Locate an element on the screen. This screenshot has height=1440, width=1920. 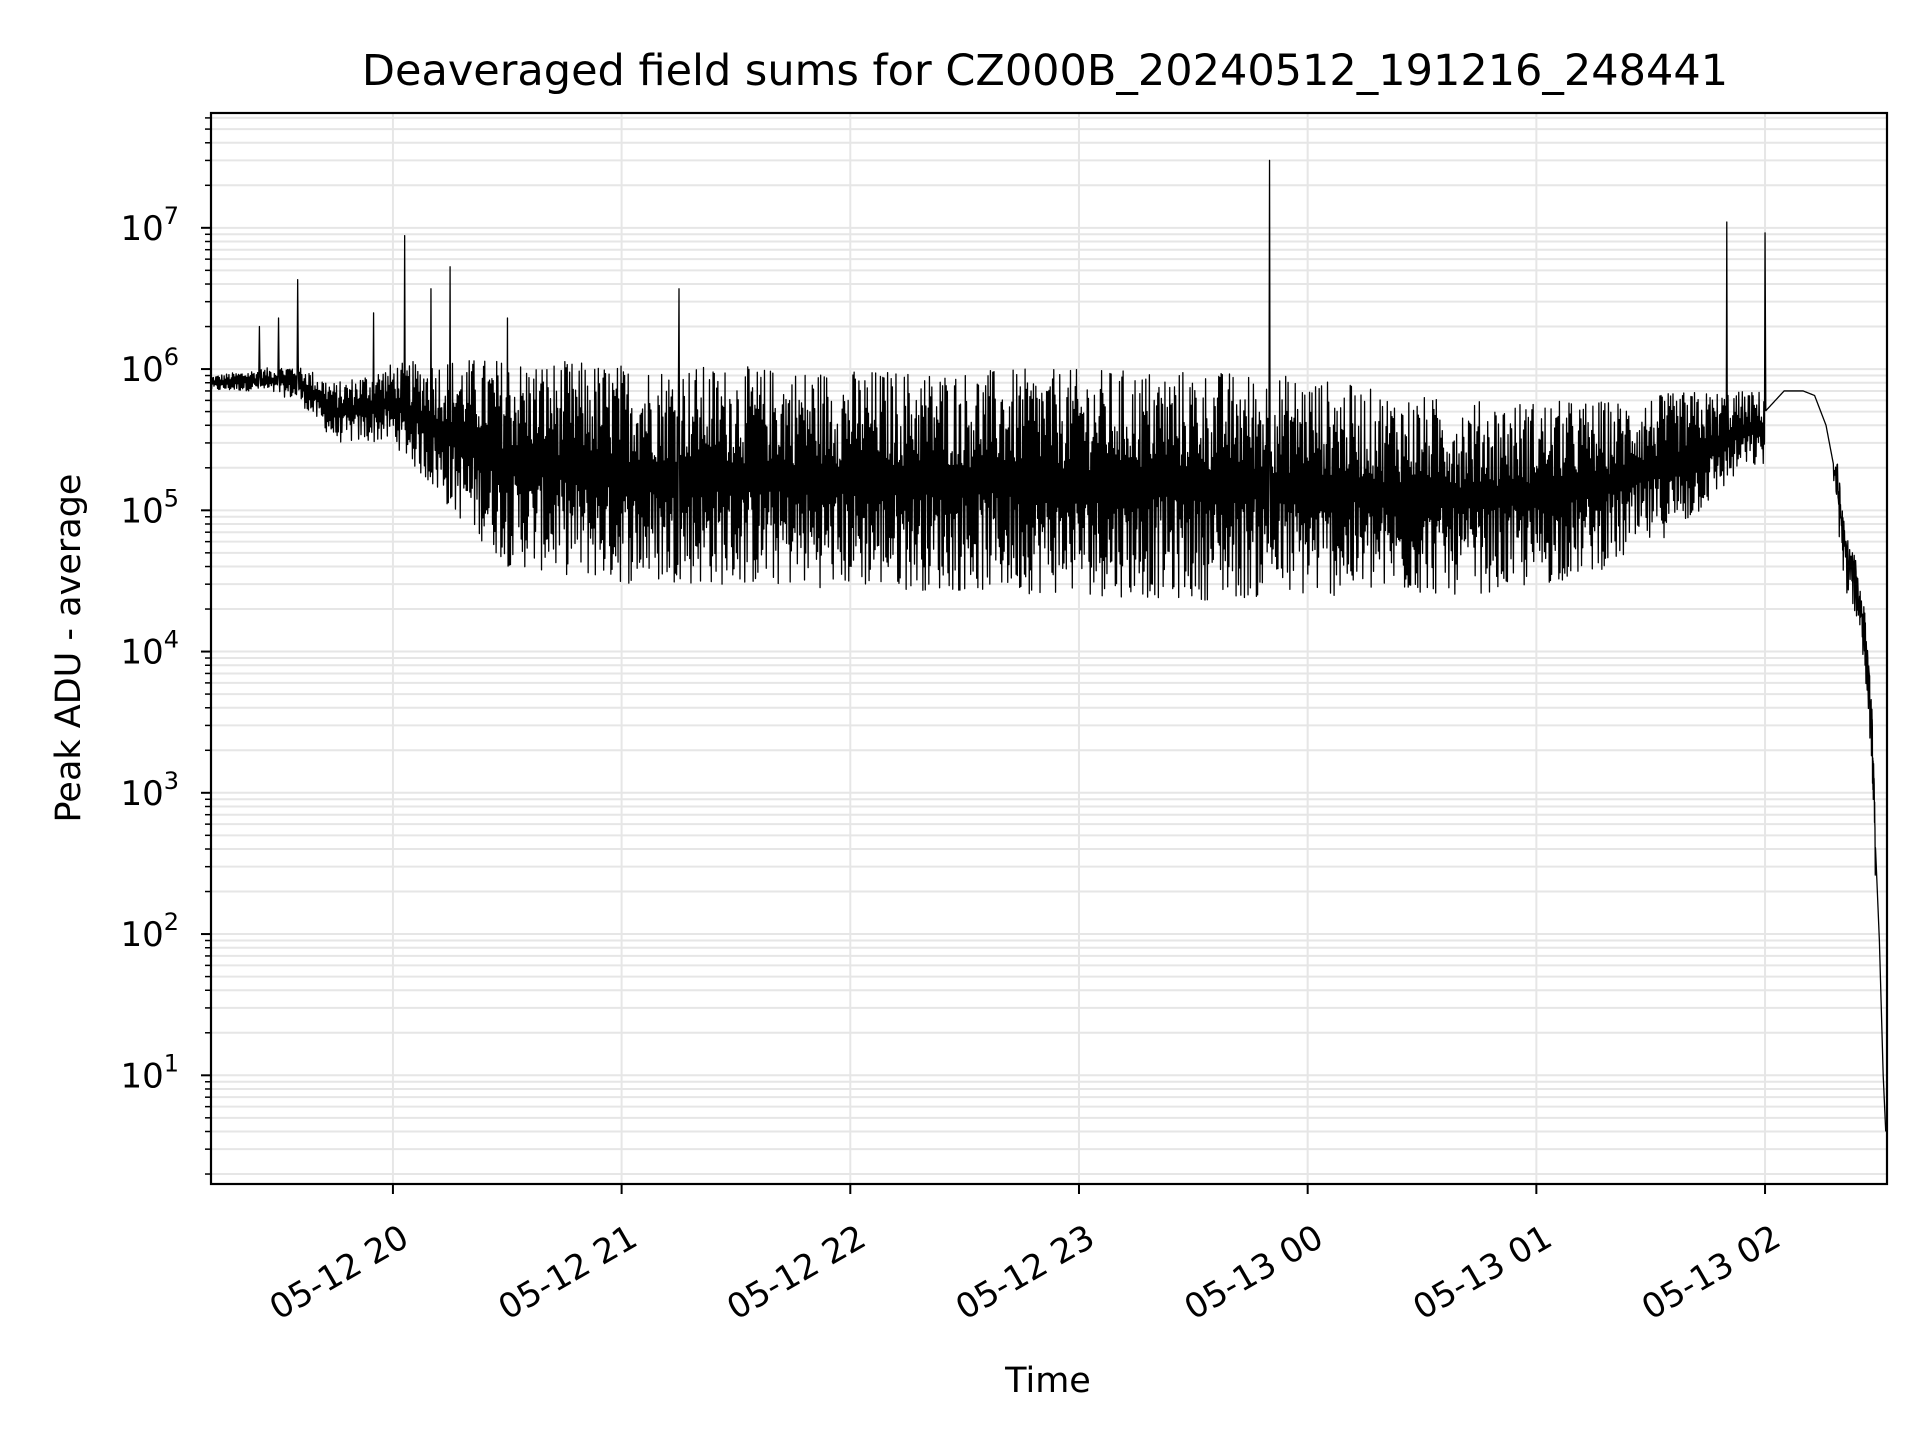
y-tick-label: 10³ is located at coordinates (149, 790).